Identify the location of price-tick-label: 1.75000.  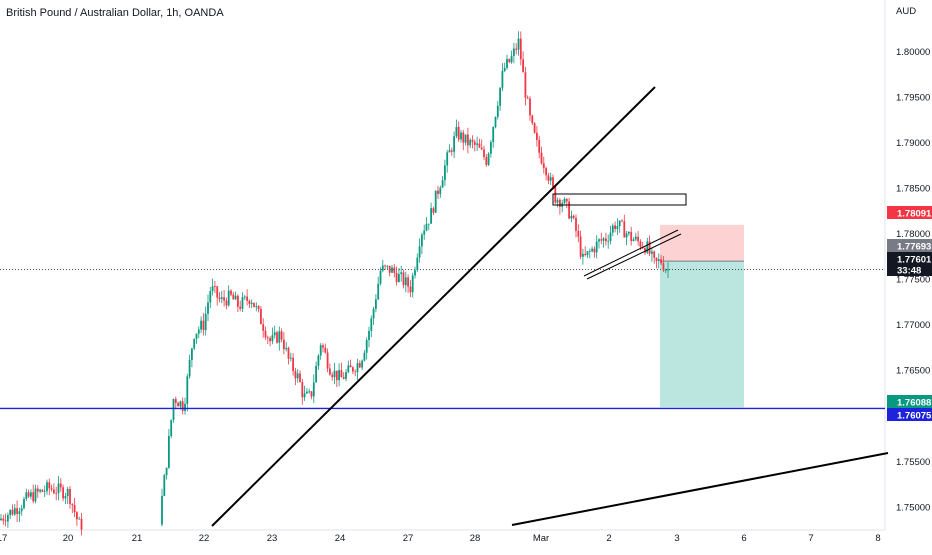
(913, 507).